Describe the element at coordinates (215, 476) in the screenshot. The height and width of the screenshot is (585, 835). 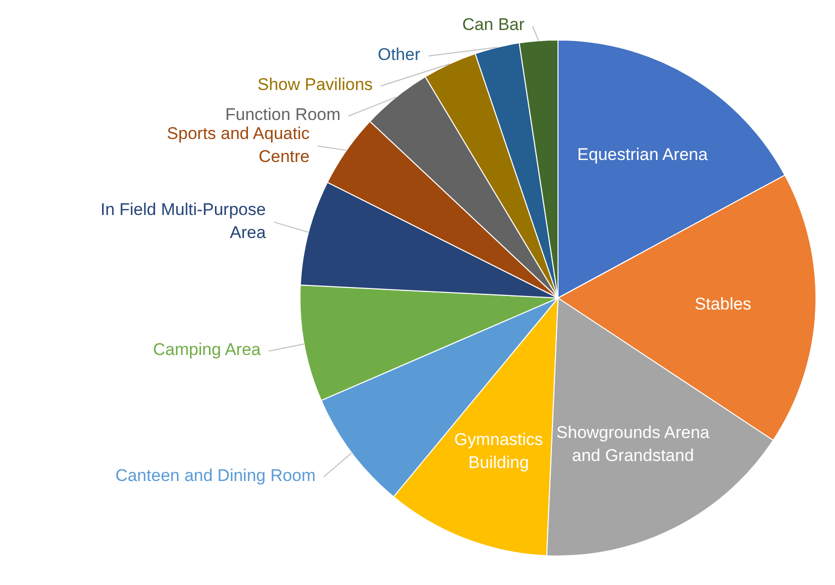
I see `slice-label: Canteen and Dining Room` at that location.